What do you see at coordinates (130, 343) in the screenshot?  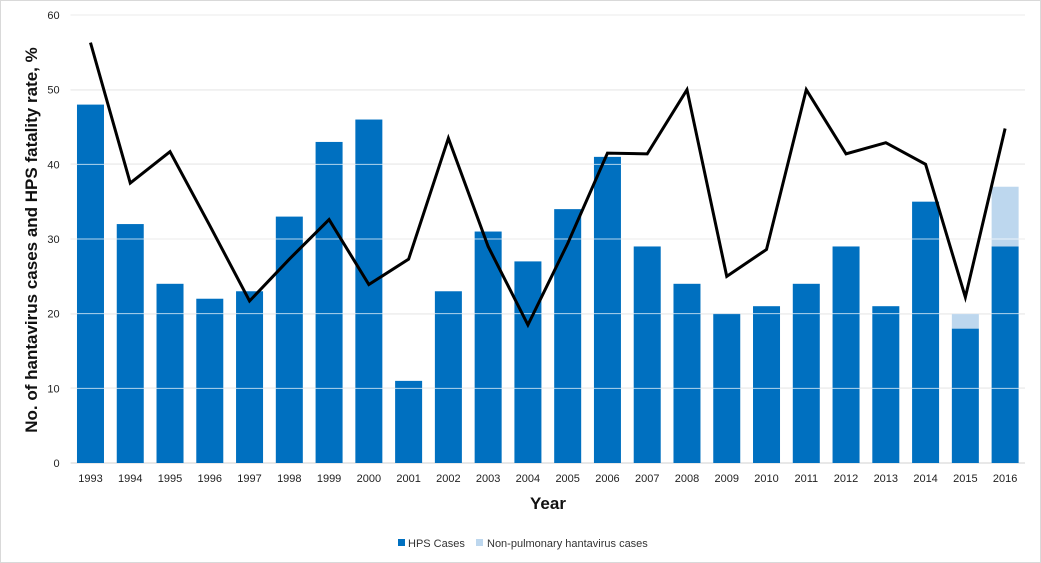 I see `bar-hps-1994` at bounding box center [130, 343].